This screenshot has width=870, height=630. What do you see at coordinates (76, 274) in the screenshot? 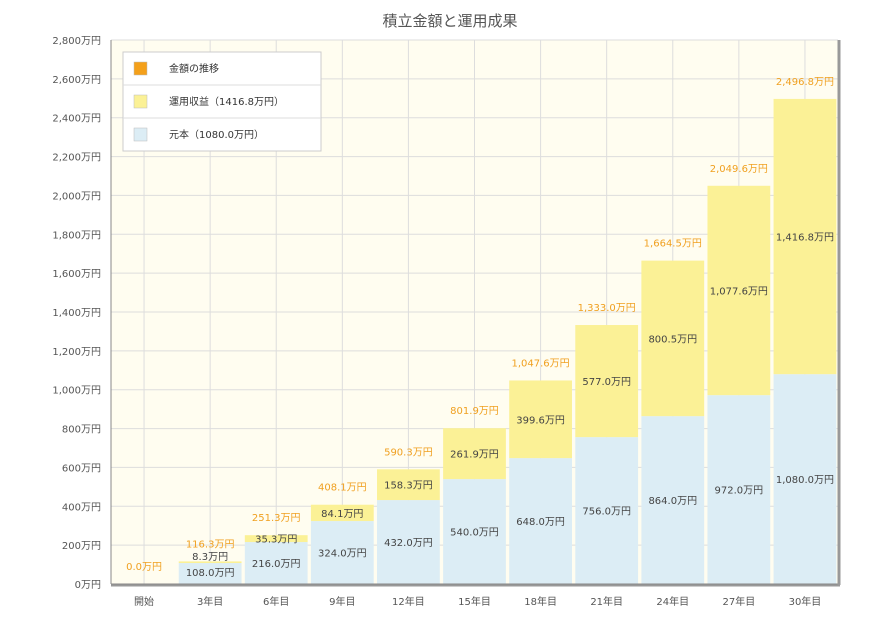
I see `y-tick-label: 1,600万円` at bounding box center [76, 274].